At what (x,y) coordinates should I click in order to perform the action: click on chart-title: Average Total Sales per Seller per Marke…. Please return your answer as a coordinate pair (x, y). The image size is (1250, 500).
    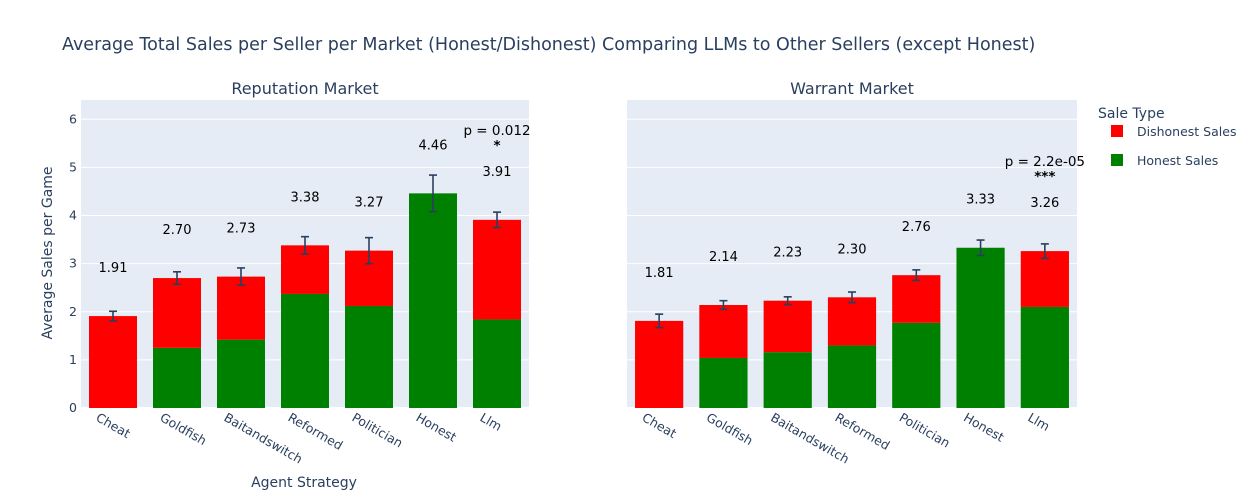
    Looking at the image, I should click on (548, 45).